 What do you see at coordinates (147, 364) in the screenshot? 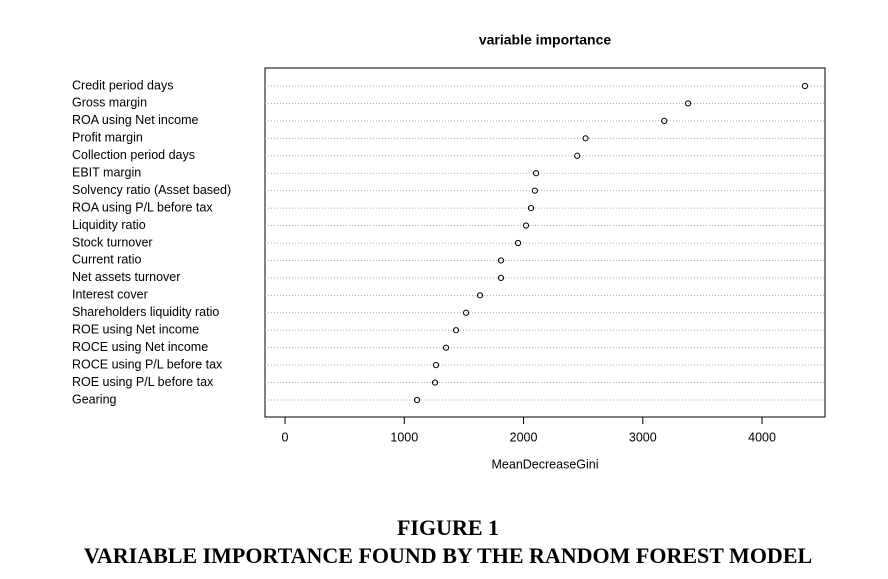
I see `y-tick-label: ROCE using P/L before tax` at bounding box center [147, 364].